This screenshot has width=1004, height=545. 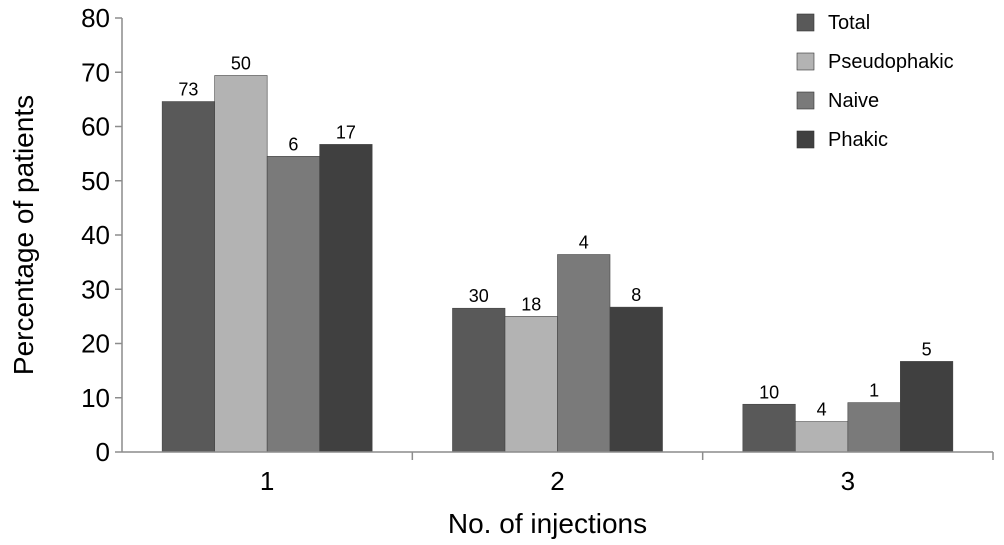 What do you see at coordinates (95, 18) in the screenshot?
I see `y-tick-label: 80` at bounding box center [95, 18].